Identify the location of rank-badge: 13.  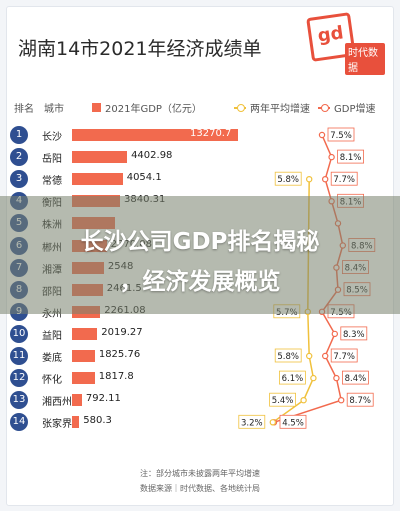
(19, 400).